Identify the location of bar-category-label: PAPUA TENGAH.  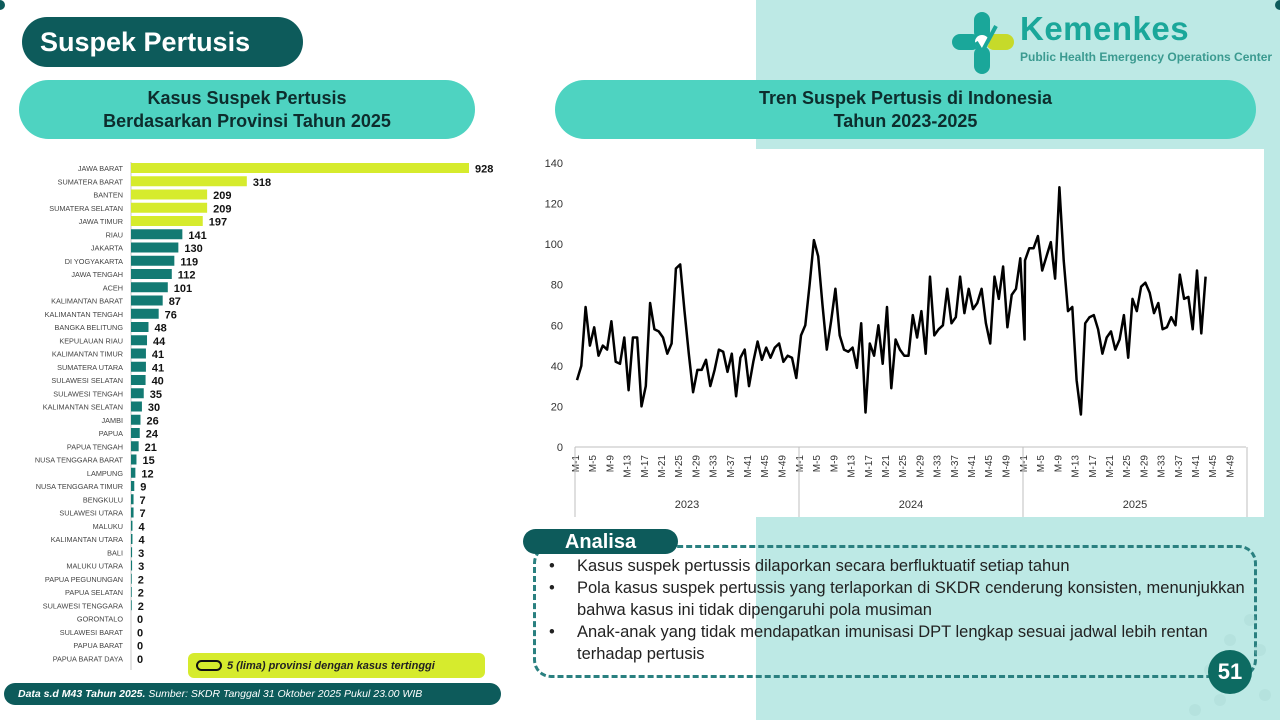
(95, 446).